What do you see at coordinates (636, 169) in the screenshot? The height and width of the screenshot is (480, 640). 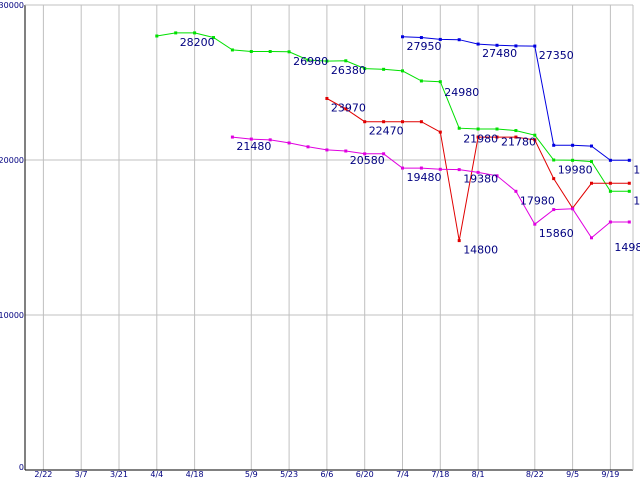 I see `data-label: 19980` at bounding box center [636, 169].